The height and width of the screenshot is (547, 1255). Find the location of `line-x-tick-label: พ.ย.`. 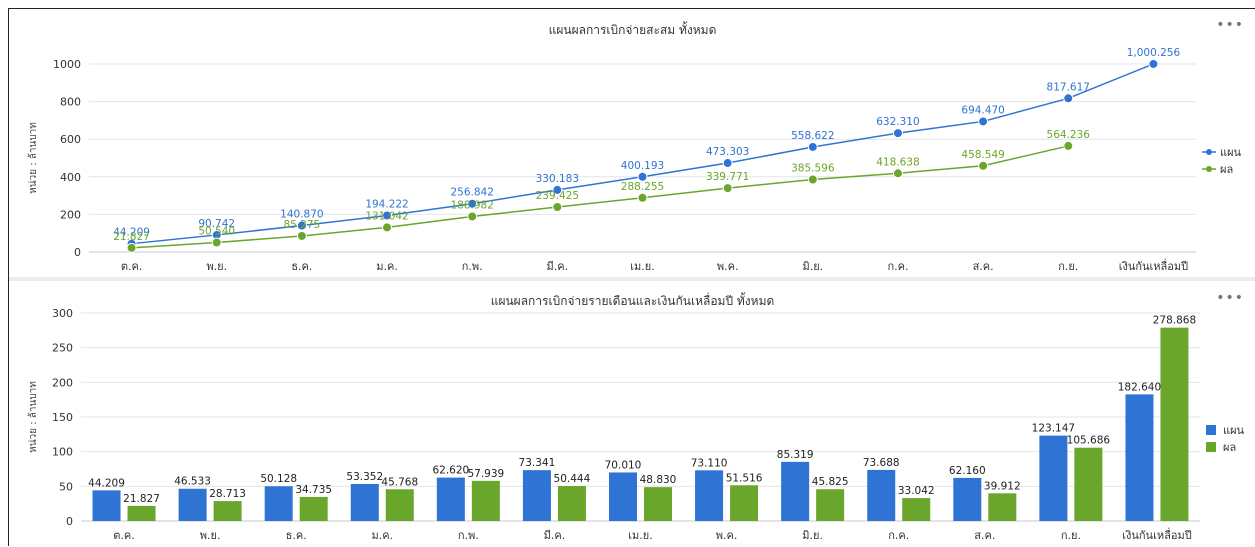

line-x-tick-label: พ.ย. is located at coordinates (216, 266).